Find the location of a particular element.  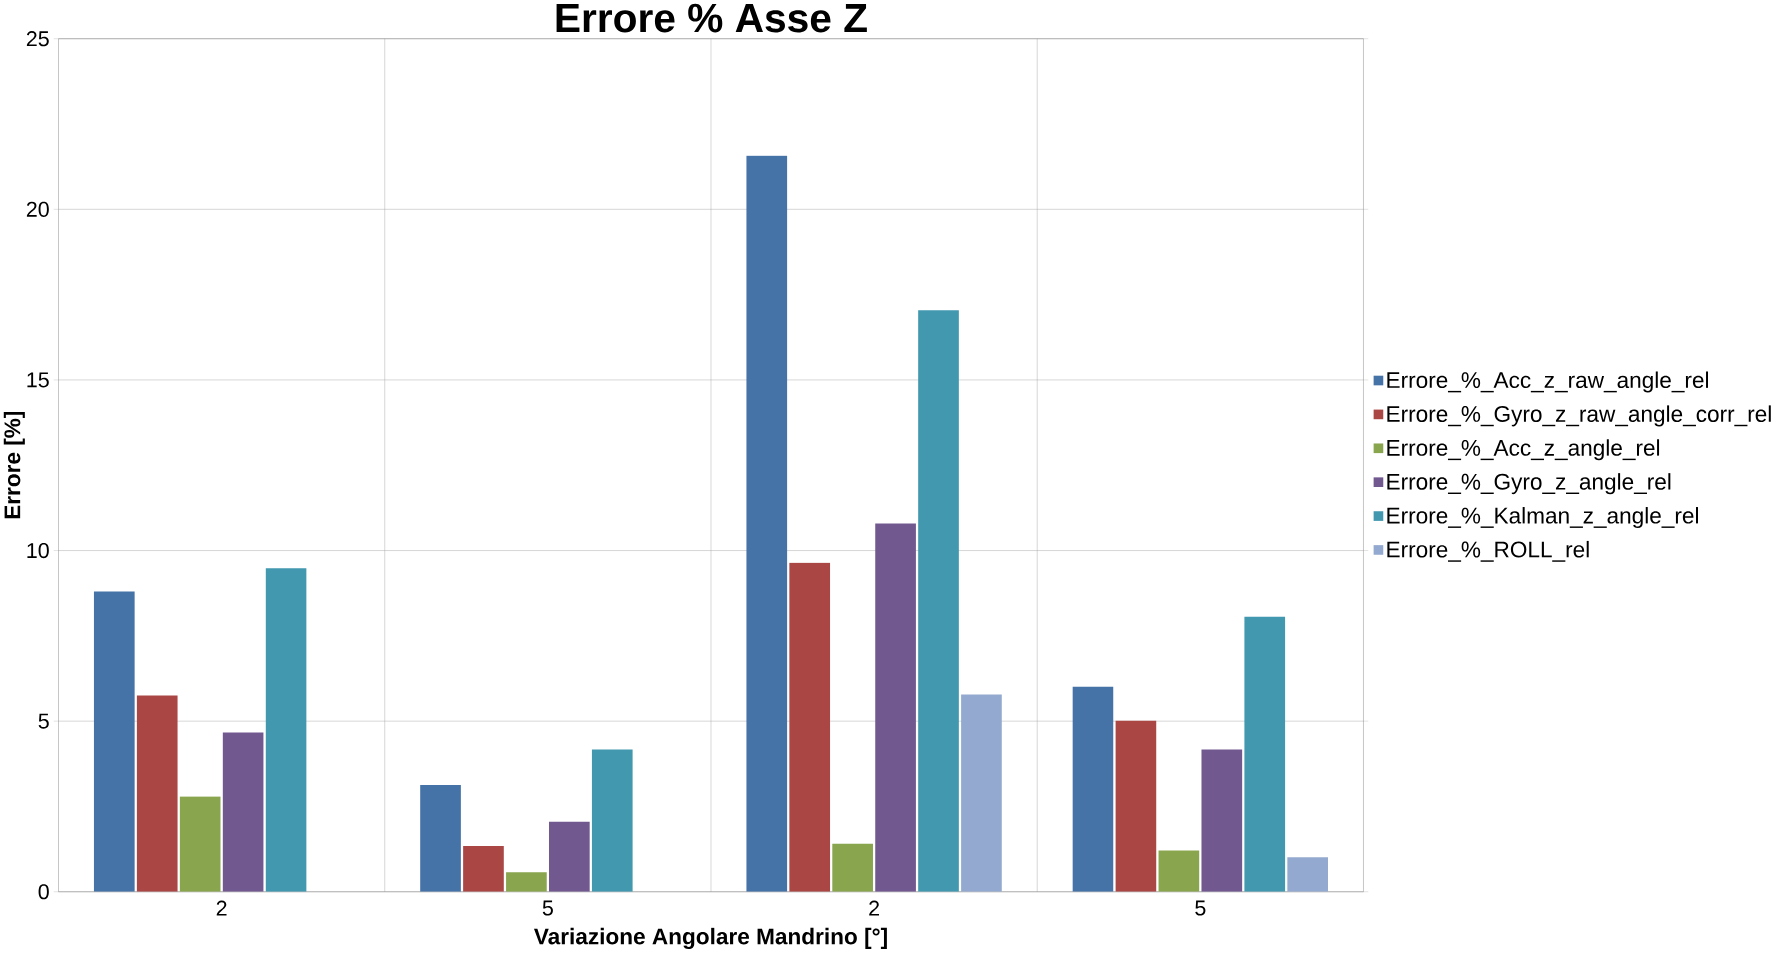

y-tick-label: 0 is located at coordinates (43, 892).